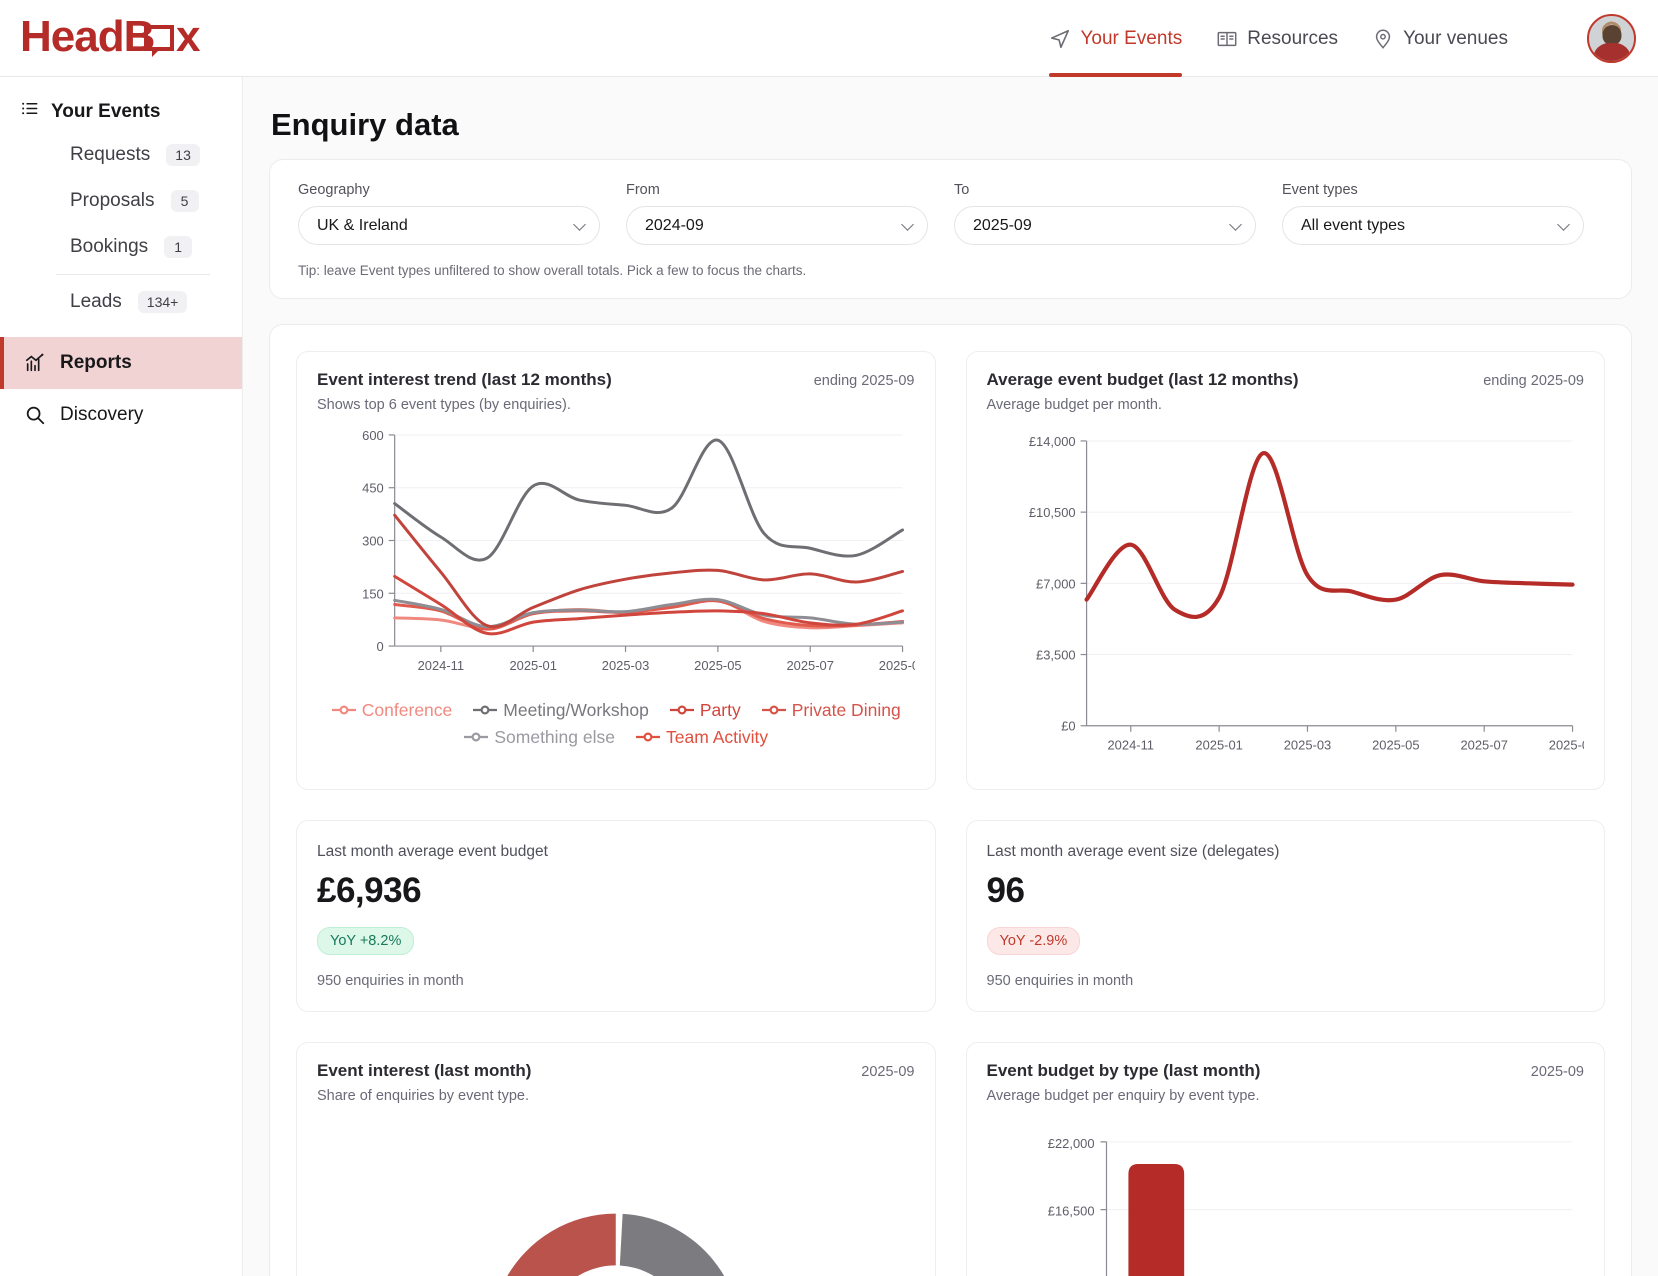 This screenshot has height=1276, width=1658. What do you see at coordinates (560, 710) in the screenshot?
I see `legend-item-meeting-workshop: Meeting/Workshop` at bounding box center [560, 710].